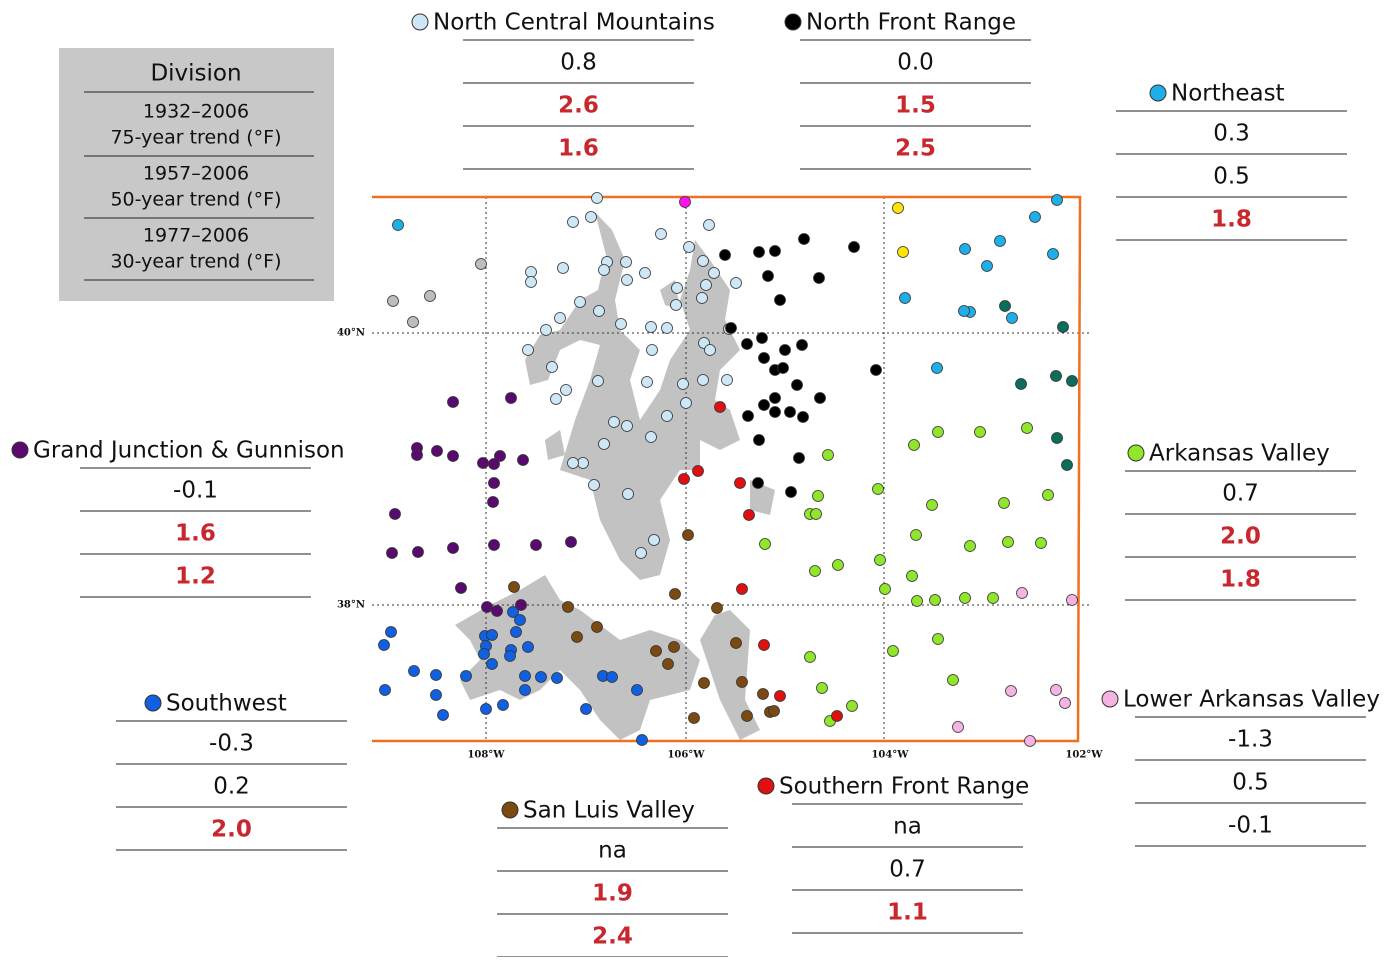 This screenshot has width=1390, height=961. What do you see at coordinates (195, 491) in the screenshot?
I see `trend-value: -0.1` at bounding box center [195, 491].